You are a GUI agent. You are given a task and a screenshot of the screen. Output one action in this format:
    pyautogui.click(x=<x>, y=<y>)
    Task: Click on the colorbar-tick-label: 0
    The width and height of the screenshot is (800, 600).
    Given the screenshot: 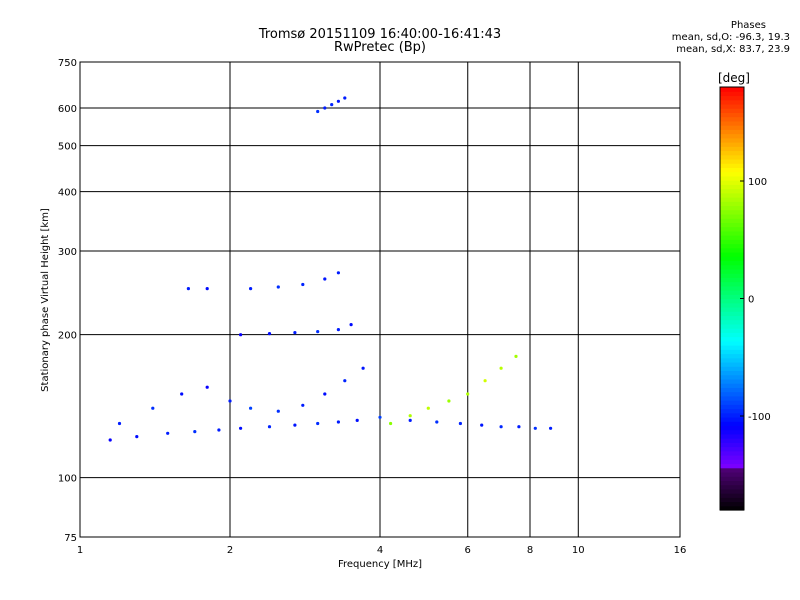 What is the action you would take?
    pyautogui.click(x=751, y=300)
    